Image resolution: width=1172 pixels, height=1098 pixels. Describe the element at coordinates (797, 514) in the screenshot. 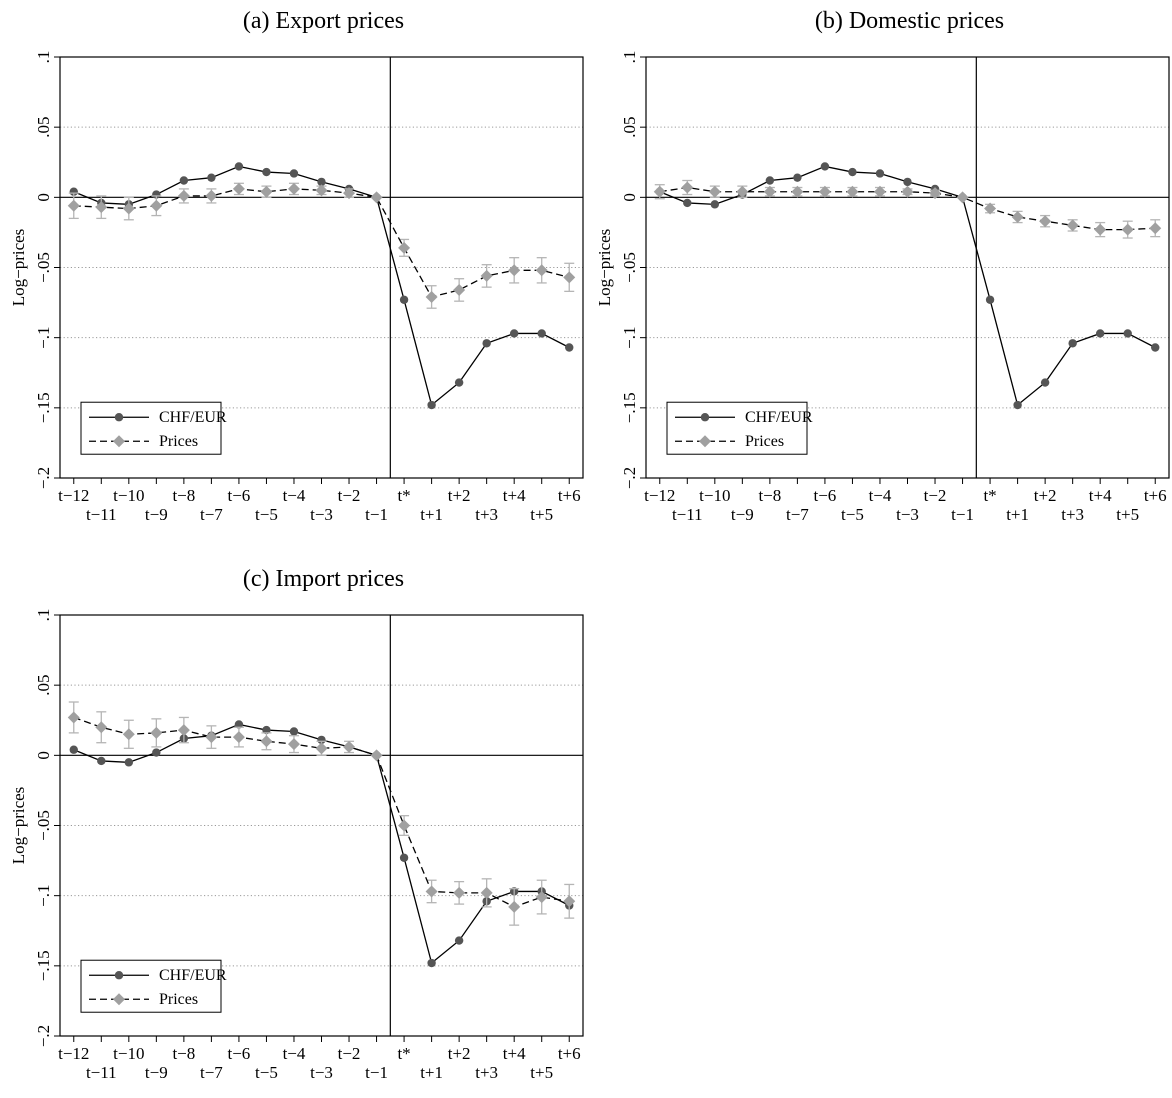

I see `x-tick-label: t−7` at that location.